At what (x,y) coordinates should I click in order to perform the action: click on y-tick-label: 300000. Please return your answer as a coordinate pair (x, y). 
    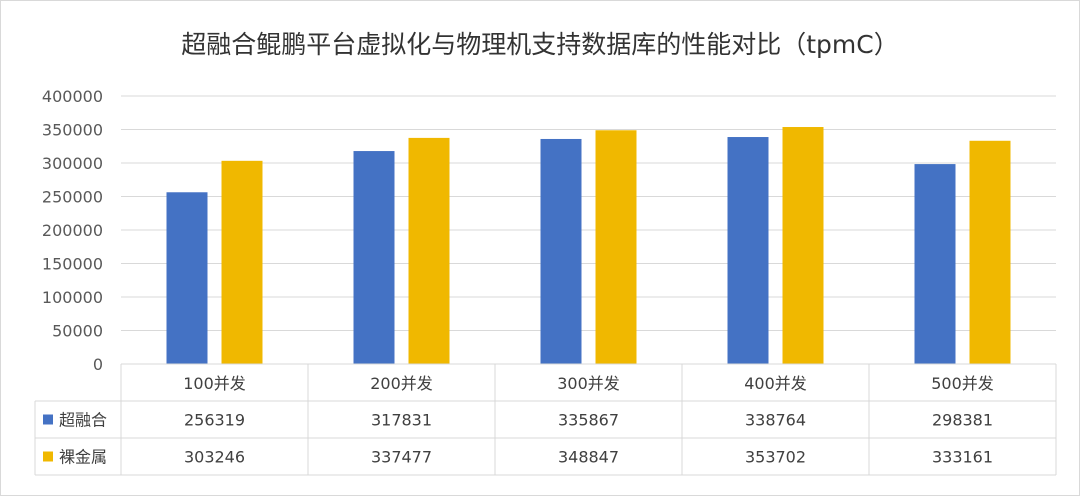
    Looking at the image, I should click on (72, 163).